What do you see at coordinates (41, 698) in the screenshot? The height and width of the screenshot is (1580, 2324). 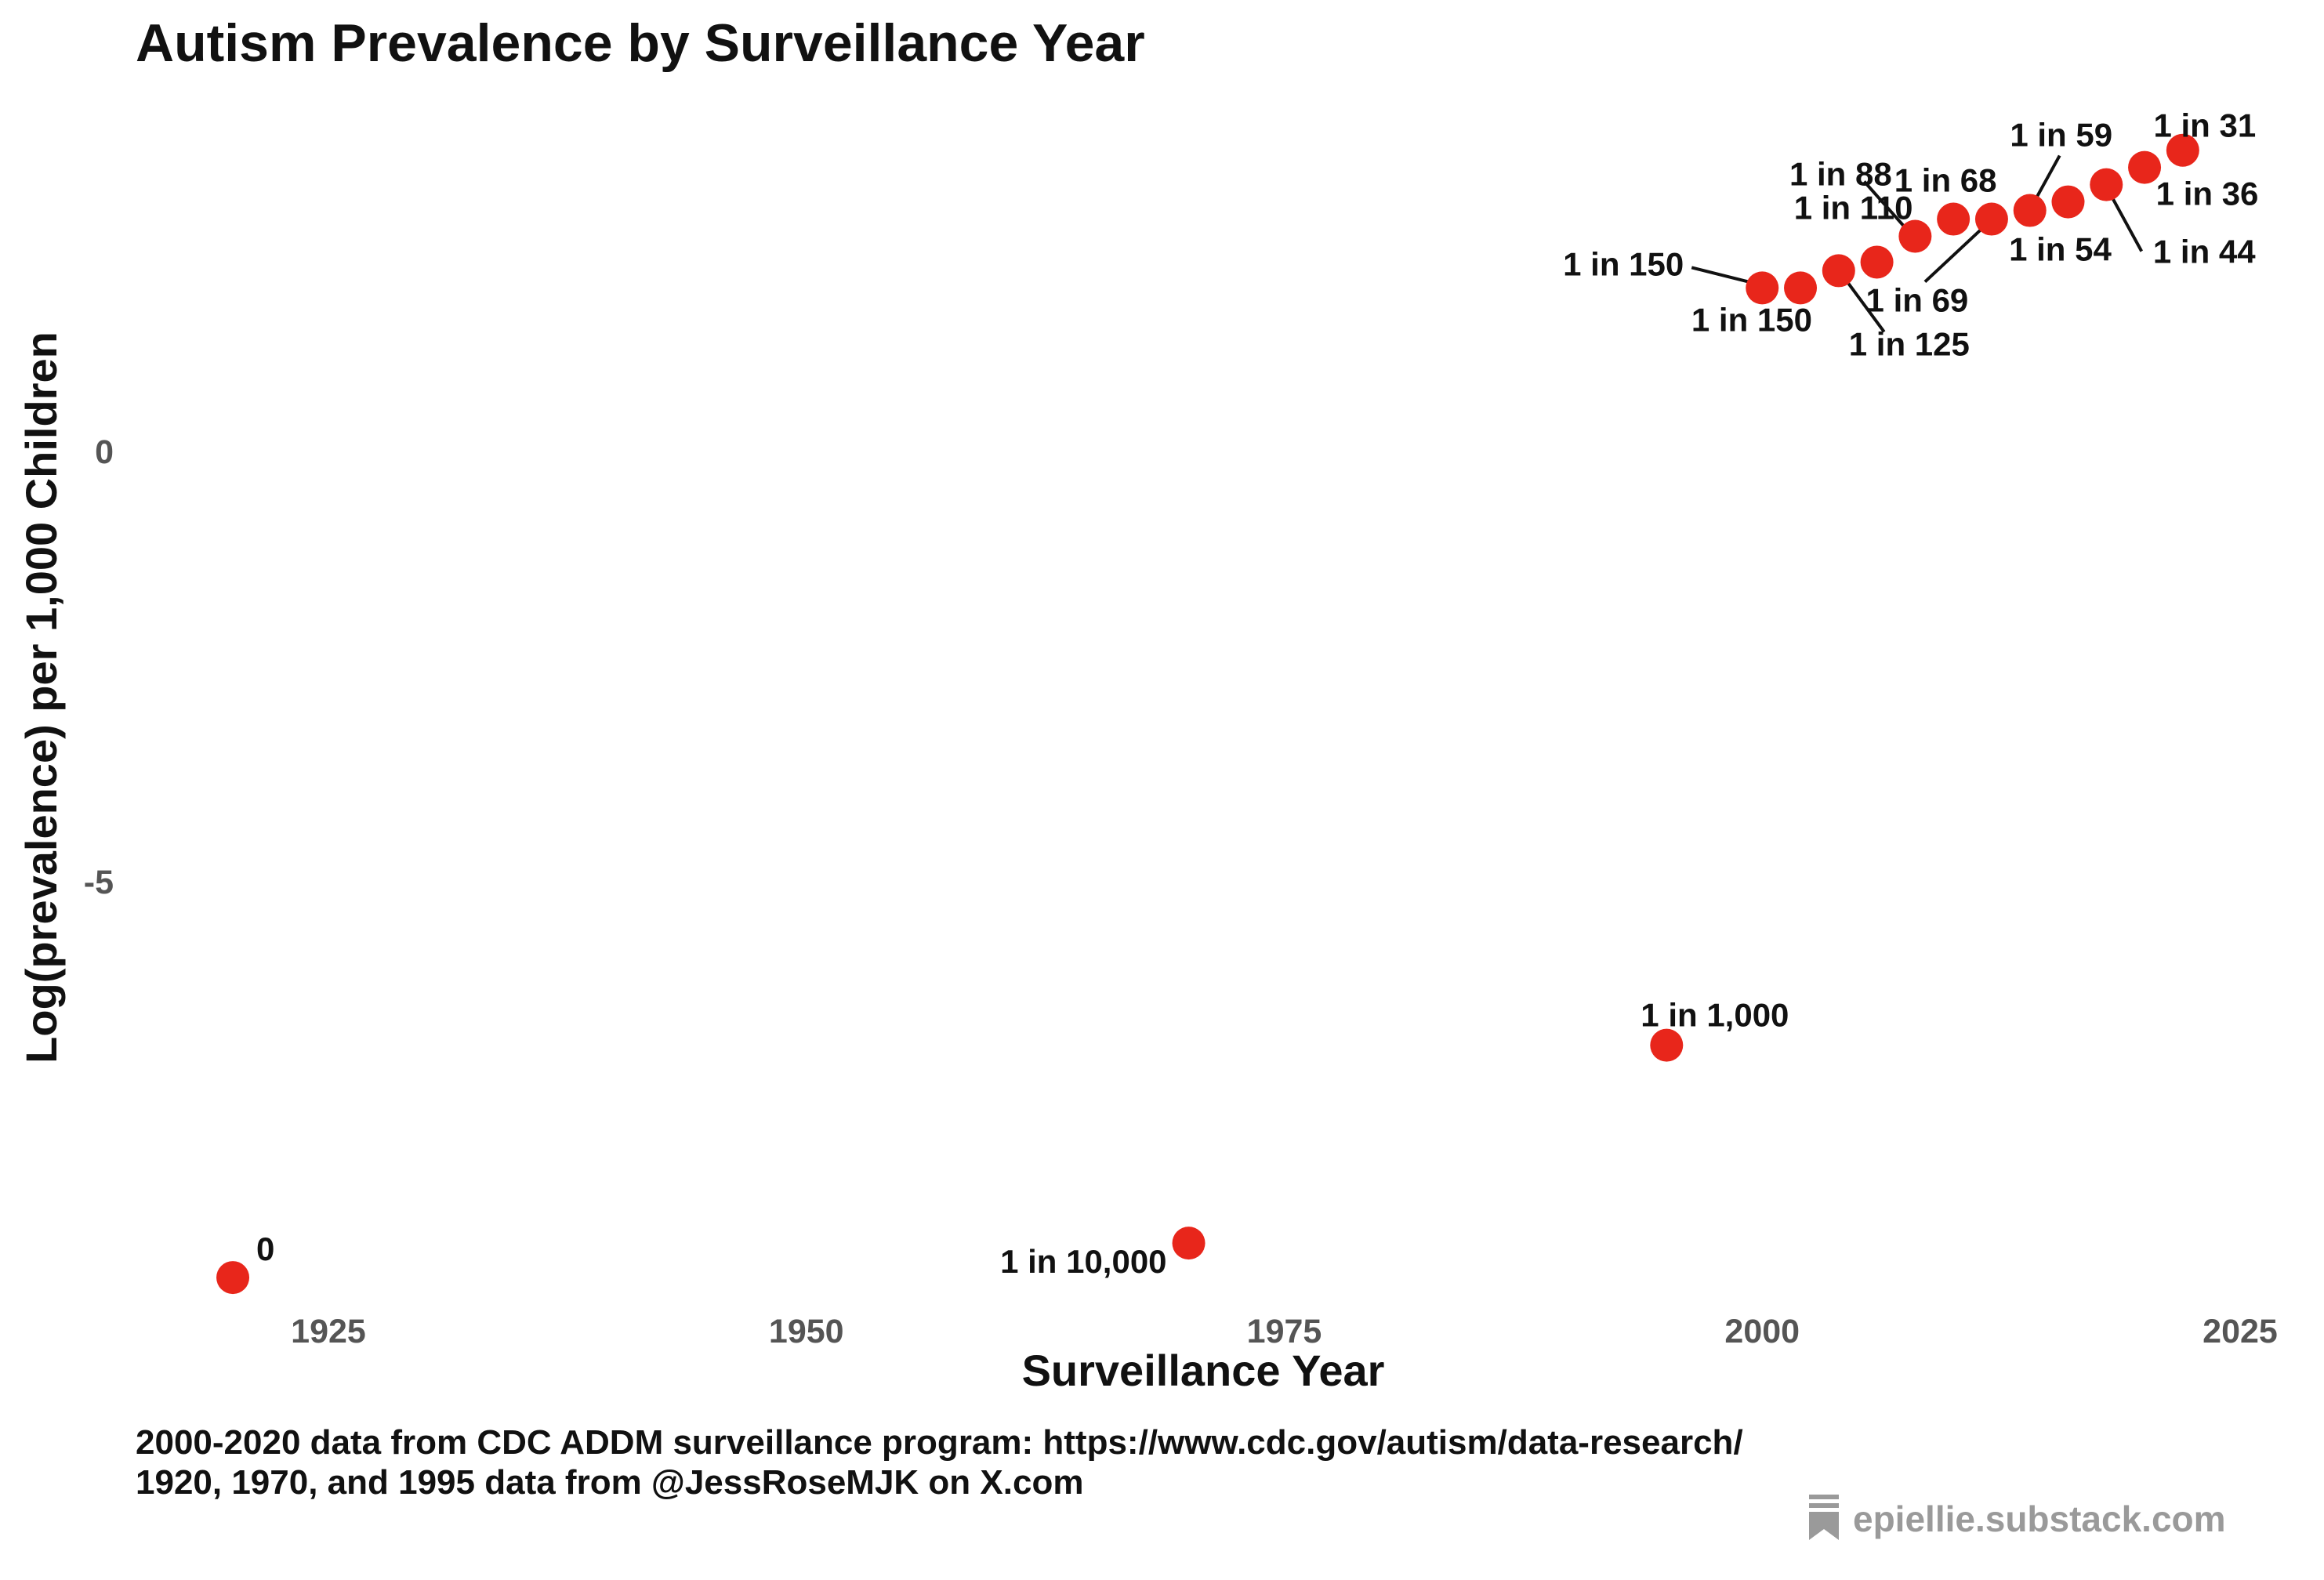 I see `y-axis-title: Log(prevalence) per 1,000 Children` at bounding box center [41, 698].